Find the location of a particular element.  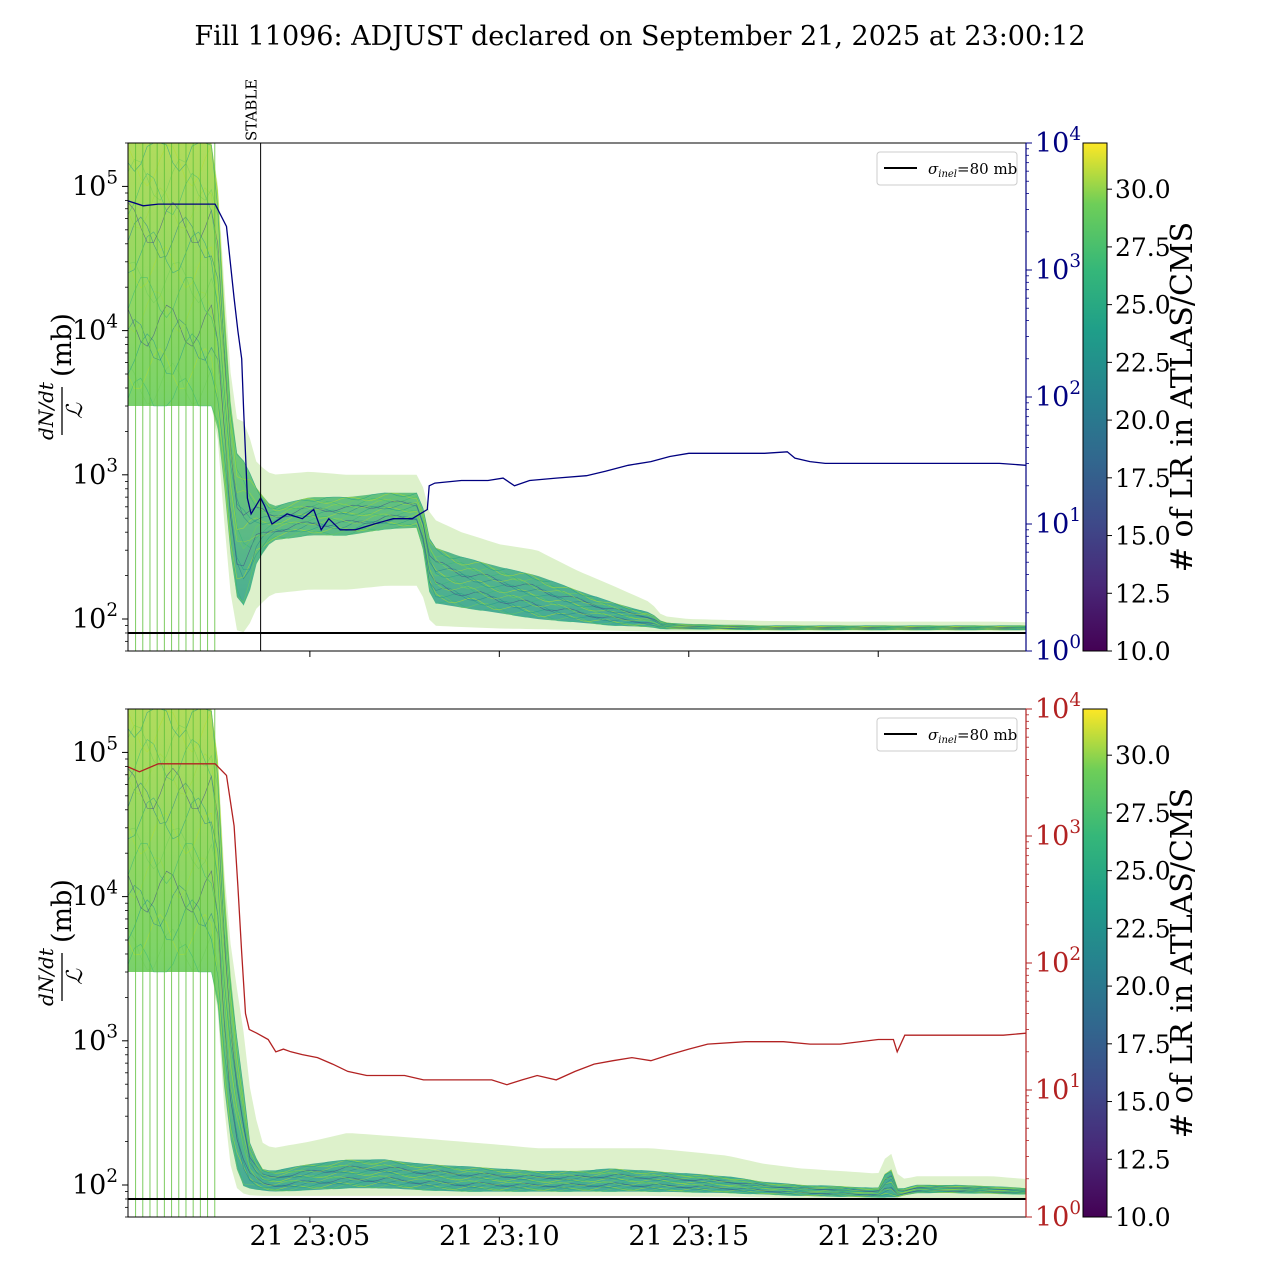

bottom-ylabel: dN/dt ℒ (mb) is located at coordinates (61, 942).